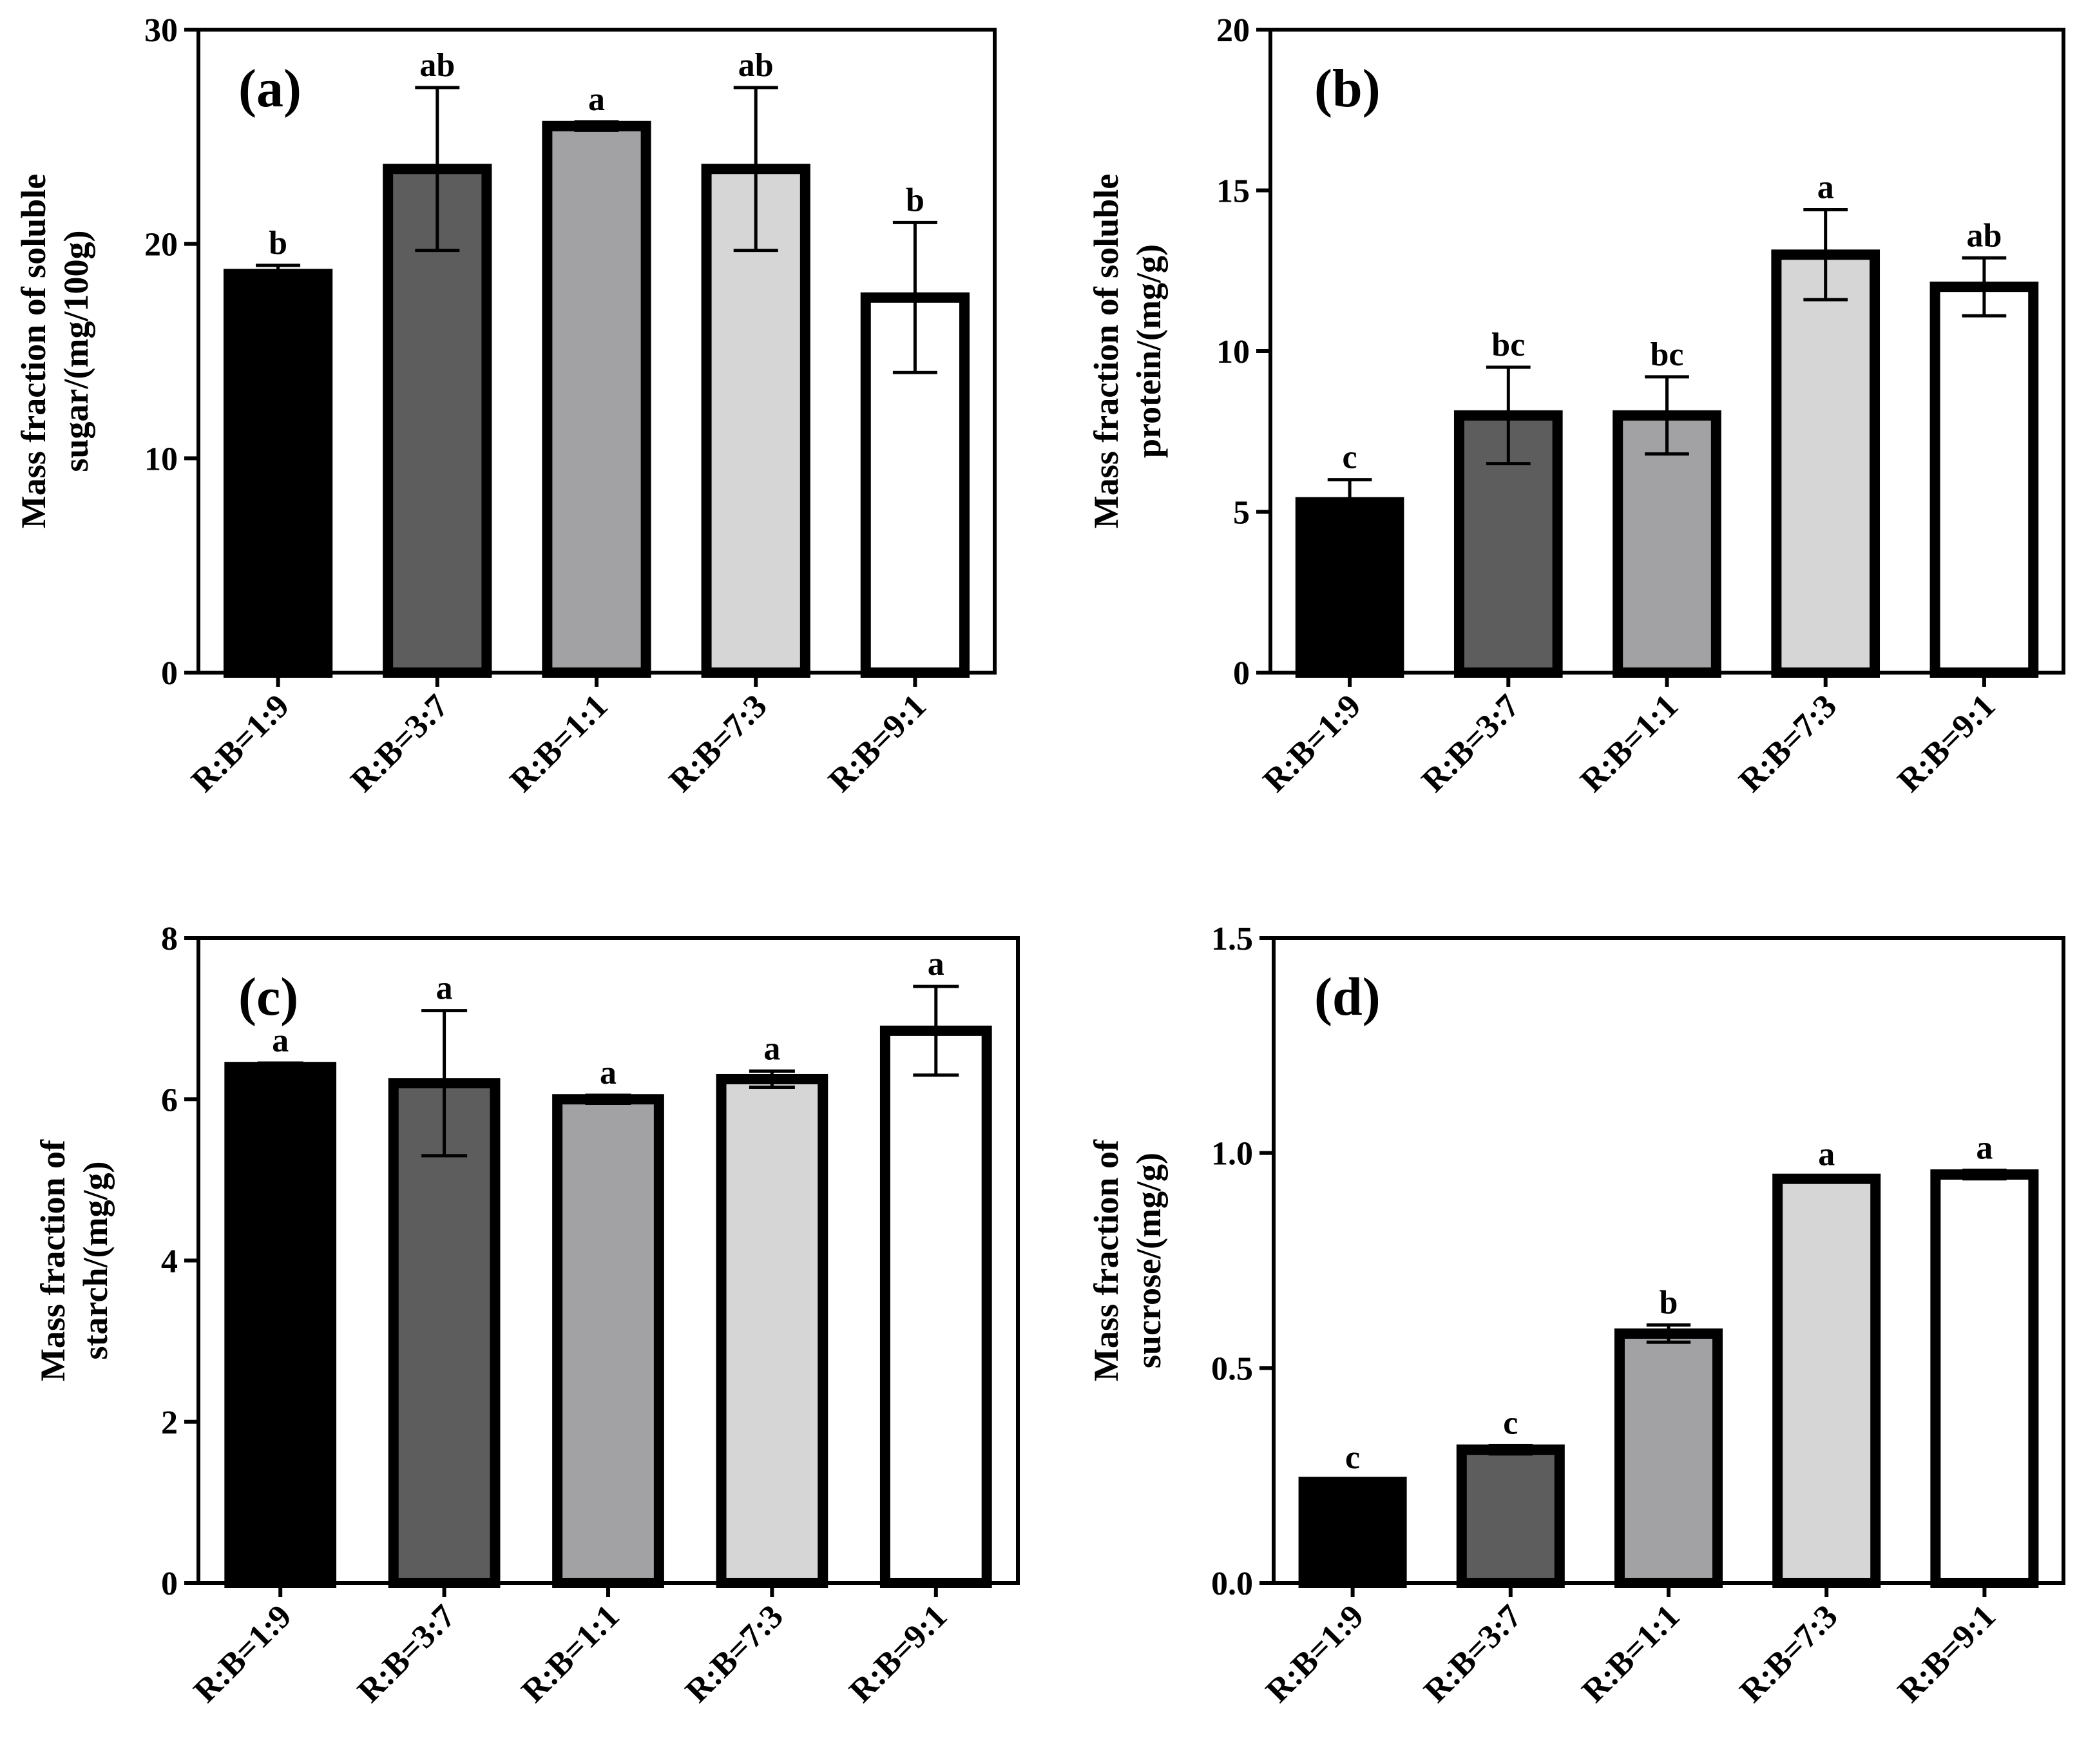  What do you see at coordinates (75, 1260) in the screenshot?
I see `y-axis-label: Mass fraction of starch/(mg/g)` at bounding box center [75, 1260].